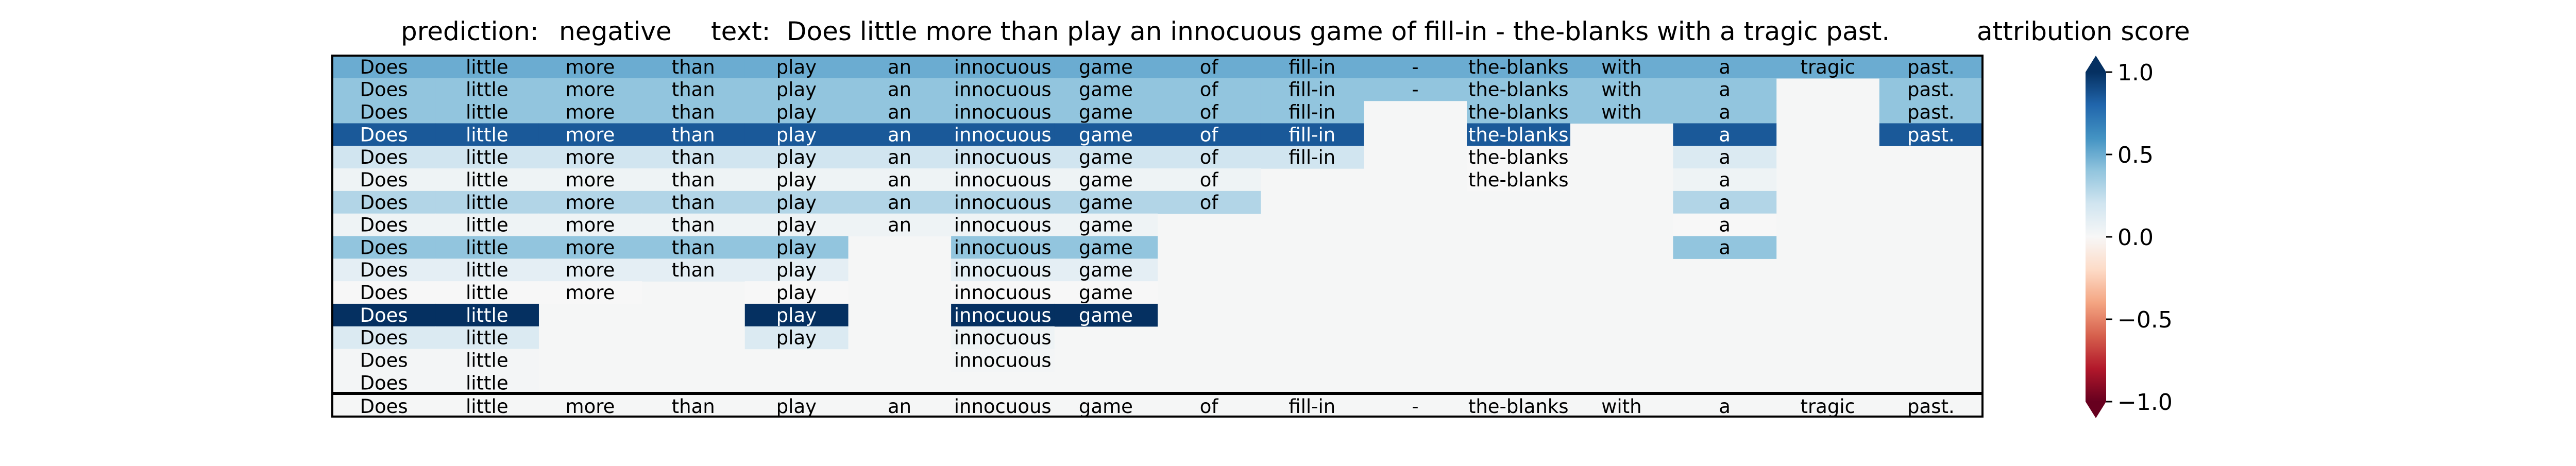  Describe the element at coordinates (1725, 407) in the screenshot. I see `reference-token-label: a` at that location.